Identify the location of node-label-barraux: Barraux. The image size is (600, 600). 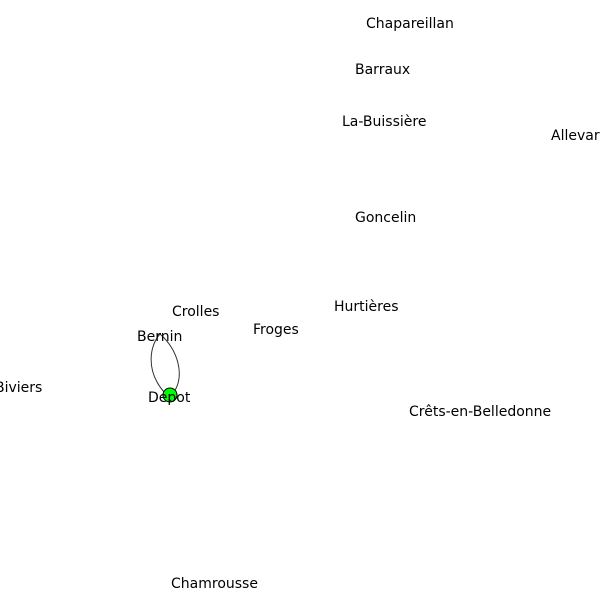
(382, 70).